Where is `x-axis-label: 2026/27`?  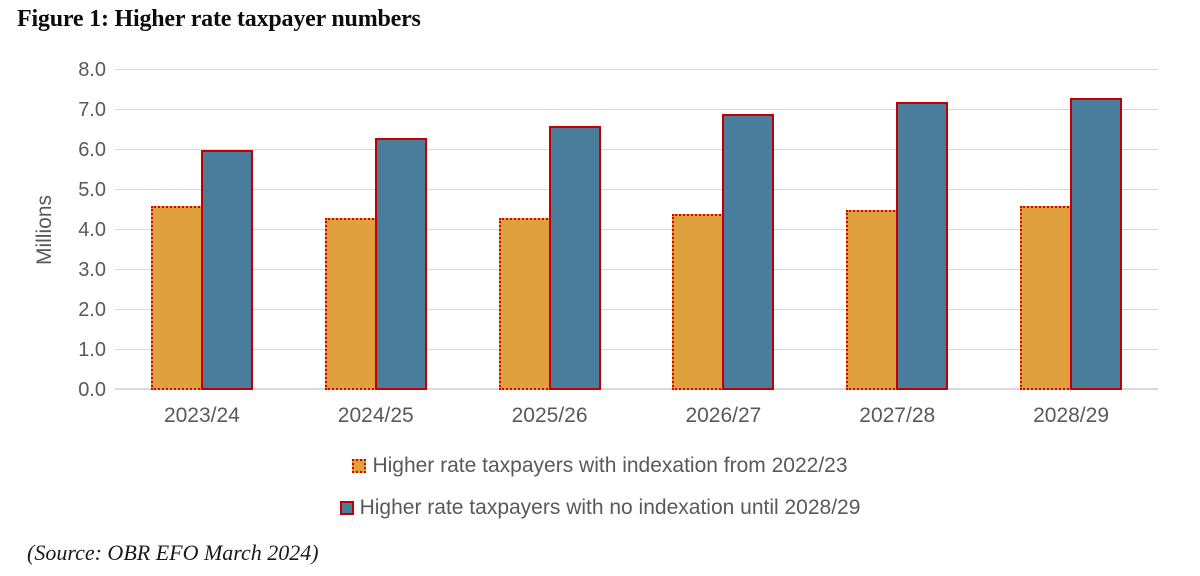 x-axis-label: 2026/27 is located at coordinates (723, 415).